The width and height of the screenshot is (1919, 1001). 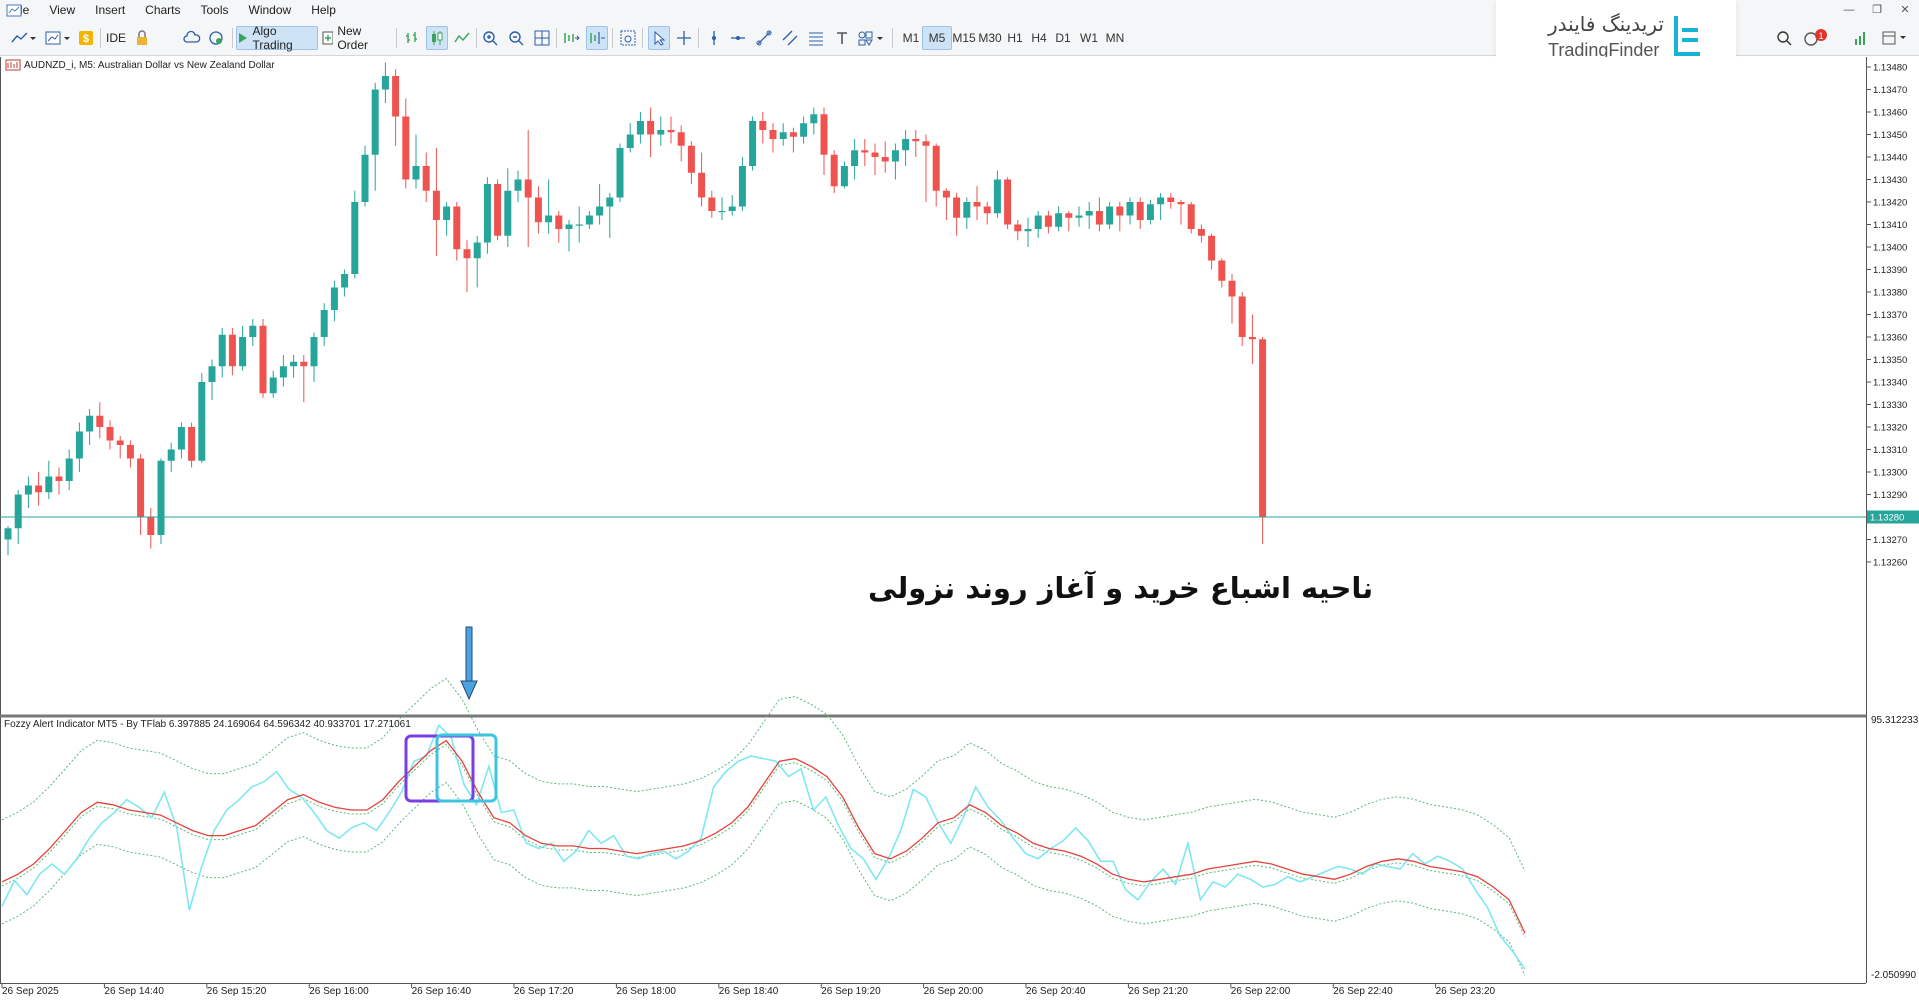 What do you see at coordinates (30, 991) in the screenshot?
I see `time-tick-label: 26 Sep 2025` at bounding box center [30, 991].